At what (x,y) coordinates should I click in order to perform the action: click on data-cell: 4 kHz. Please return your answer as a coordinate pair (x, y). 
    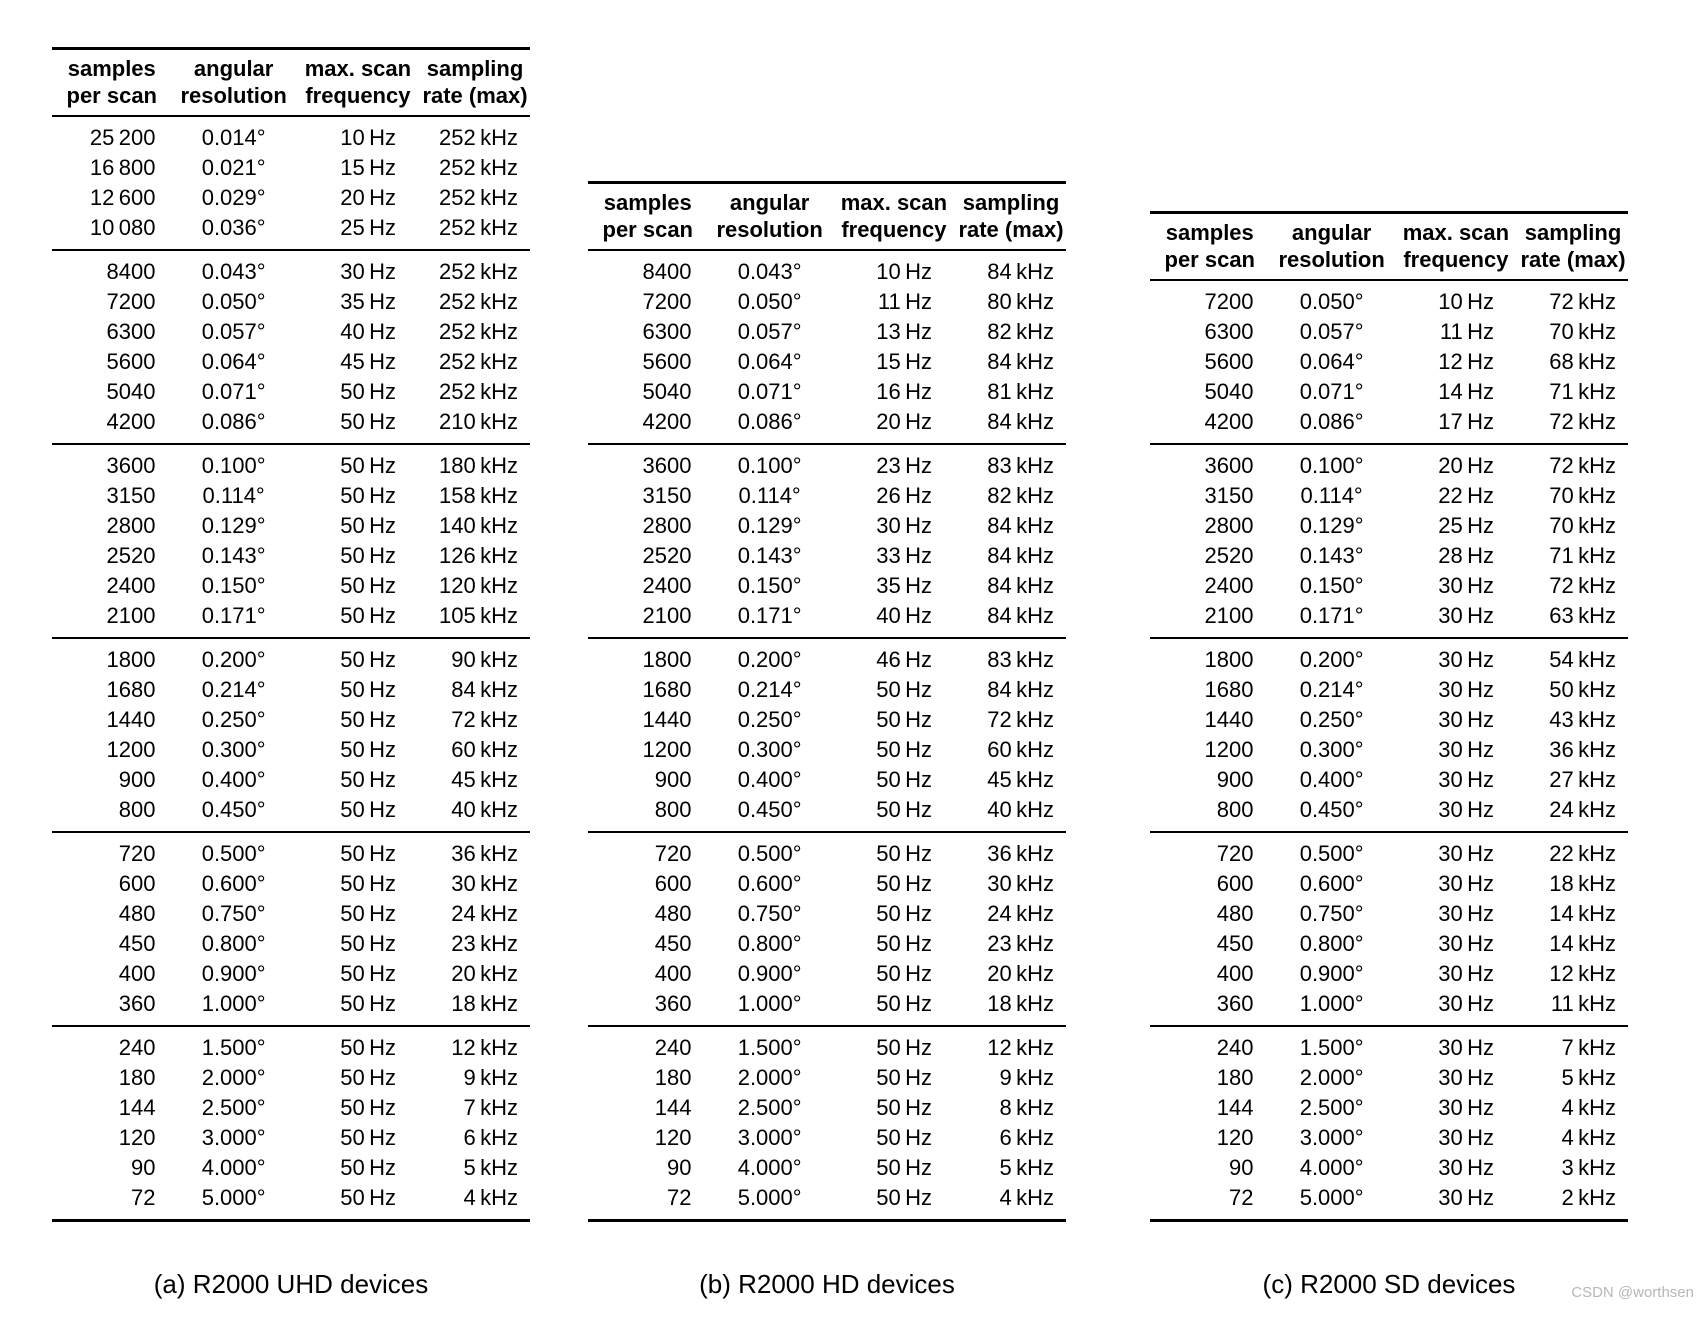
    Looking at the image, I should click on (1026, 1197).